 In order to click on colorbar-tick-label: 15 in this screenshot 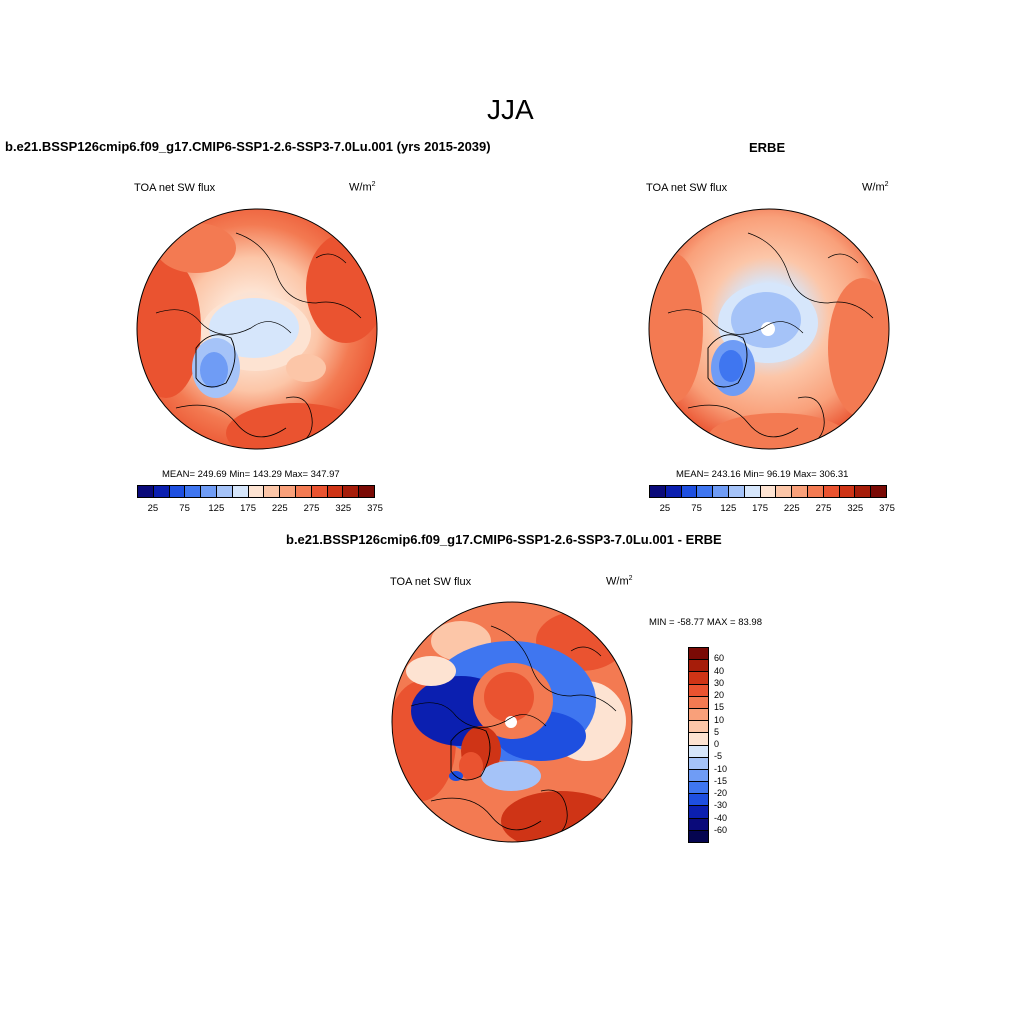, I will do `click(719, 707)`.